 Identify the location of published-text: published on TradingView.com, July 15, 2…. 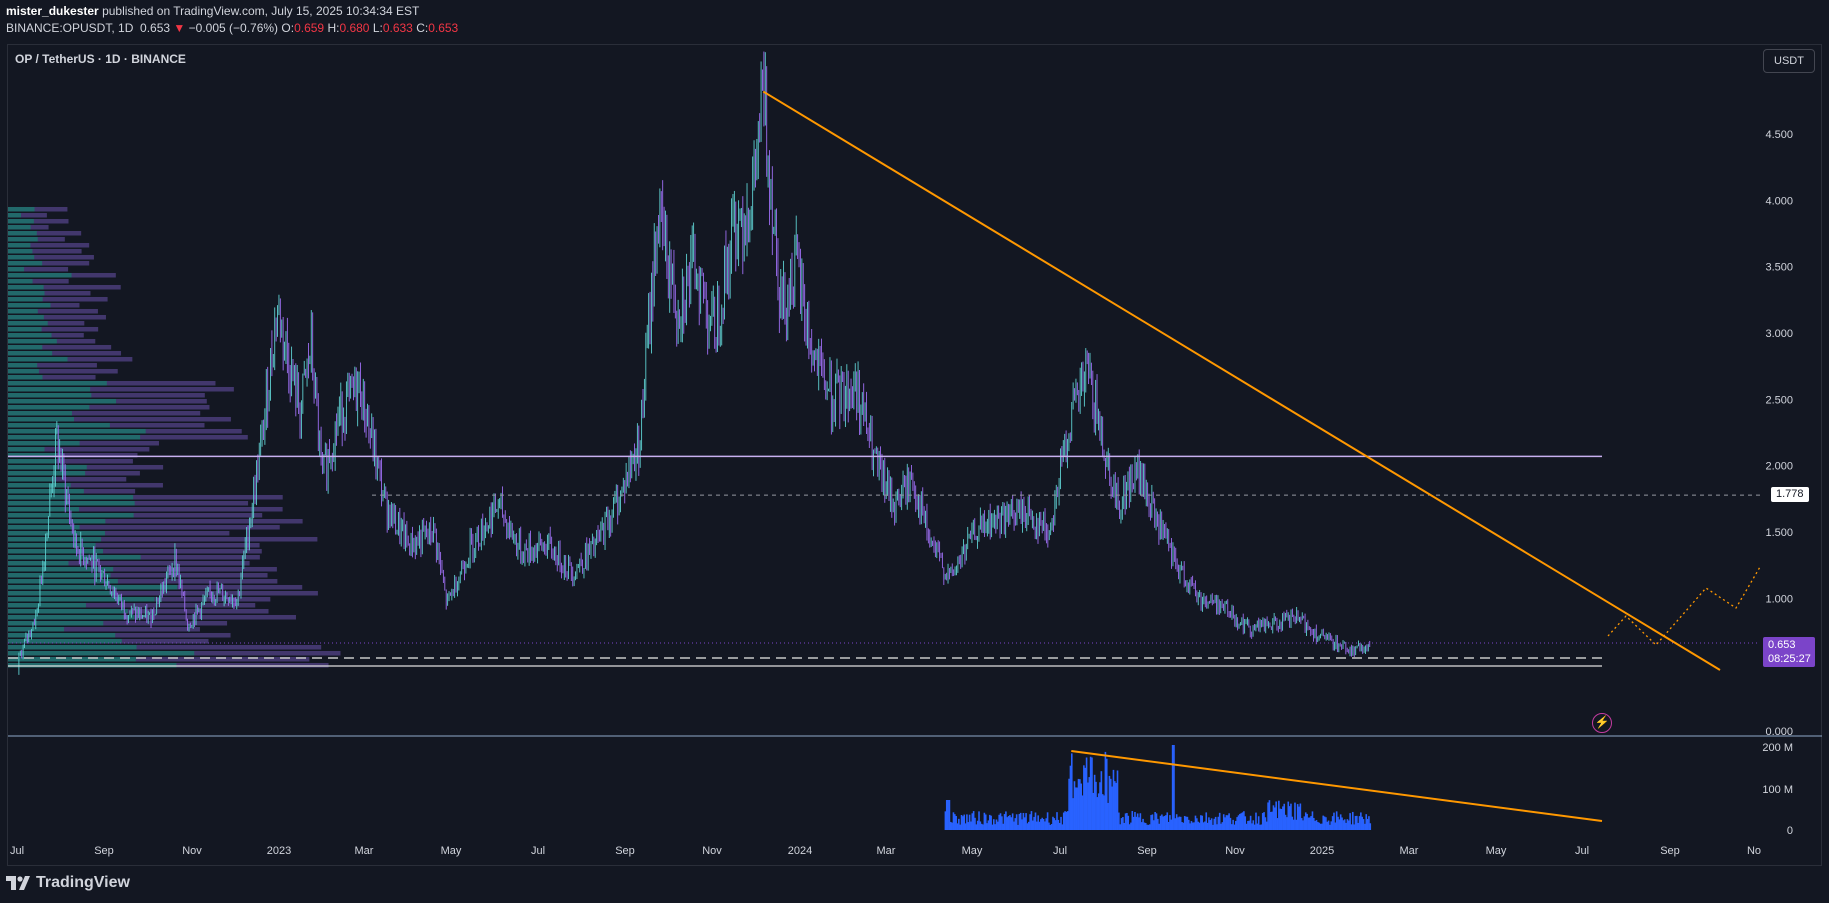
(261, 11).